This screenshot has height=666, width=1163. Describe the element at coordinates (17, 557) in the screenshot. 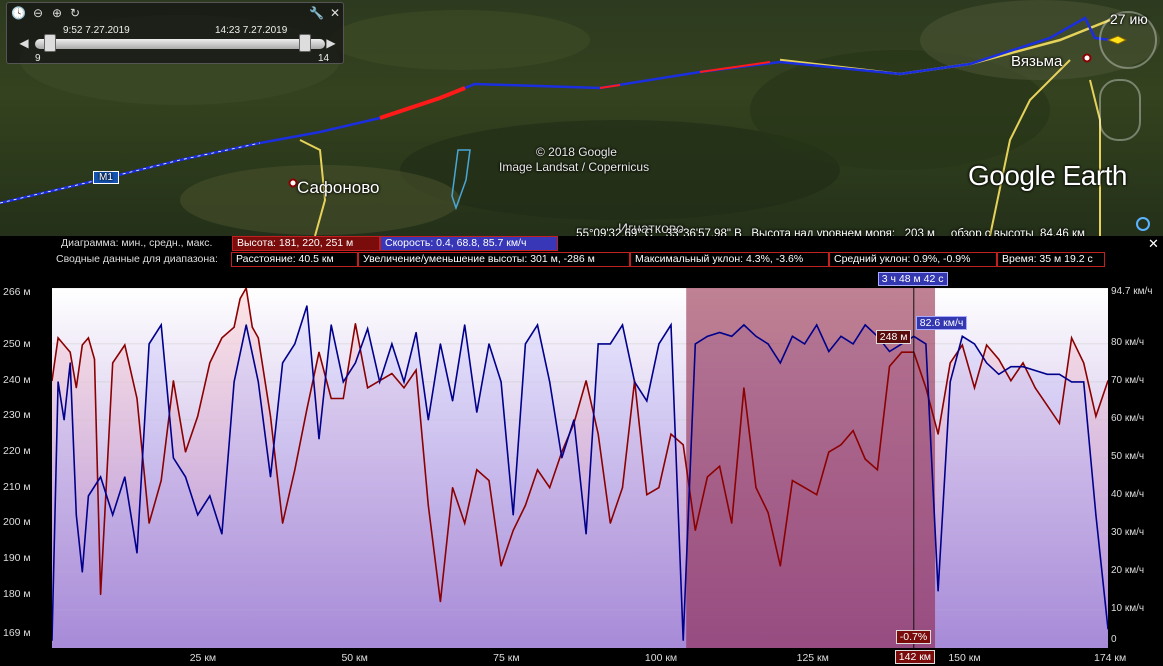

I see `y-left-tick-label: 190 м` at that location.